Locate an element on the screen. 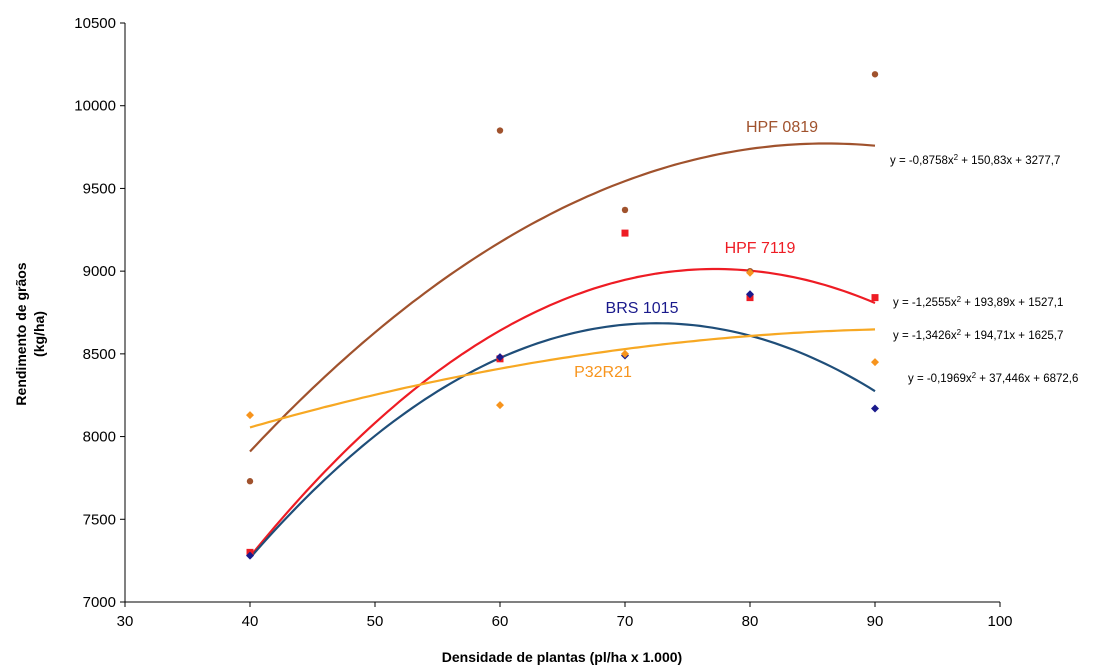 The image size is (1117, 671). y-tick-label: 9000 is located at coordinates (99, 271).